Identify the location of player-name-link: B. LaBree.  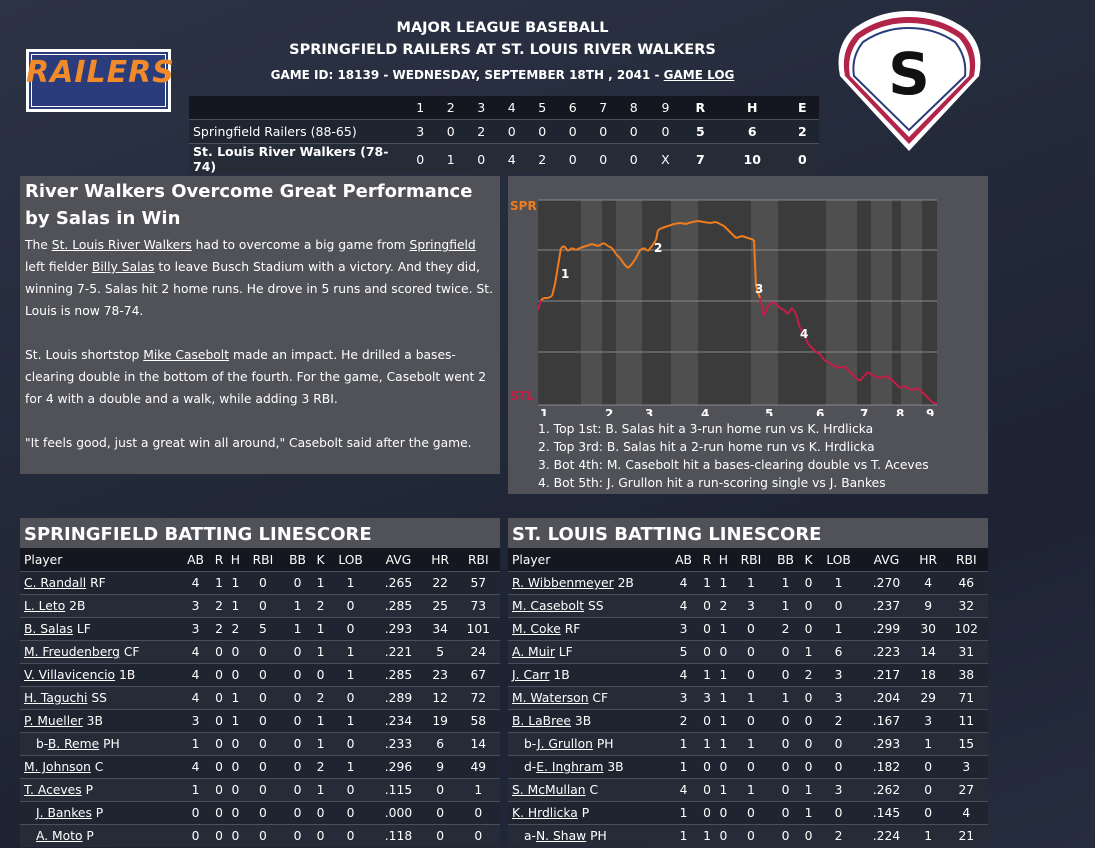
(541, 721).